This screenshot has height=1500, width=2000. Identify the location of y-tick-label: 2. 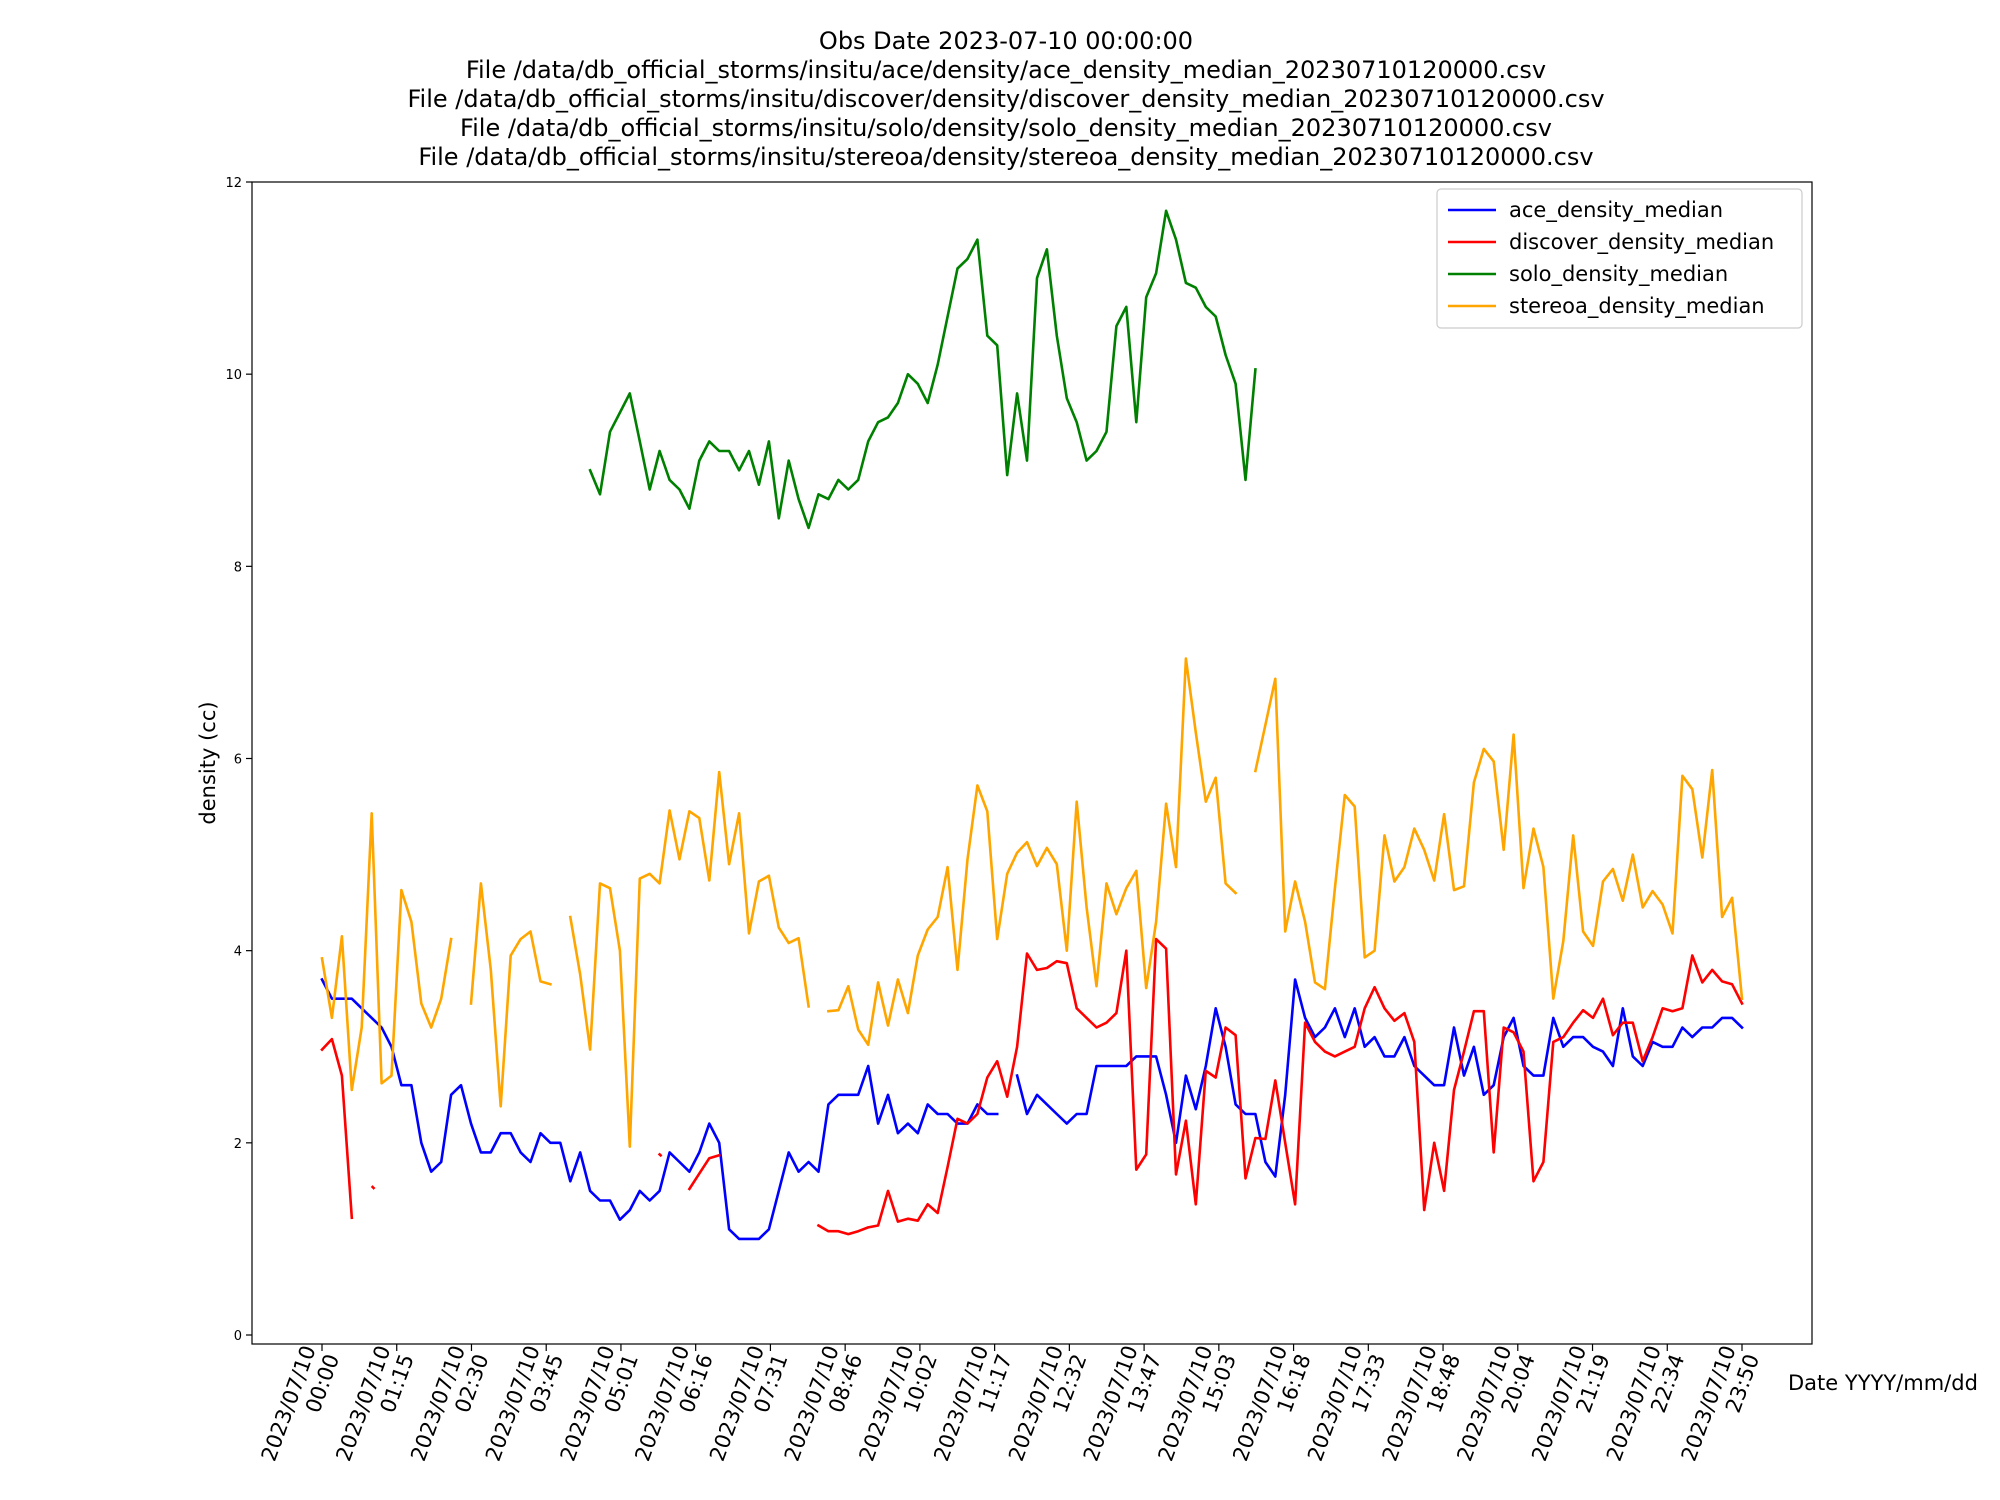
(238, 1144).